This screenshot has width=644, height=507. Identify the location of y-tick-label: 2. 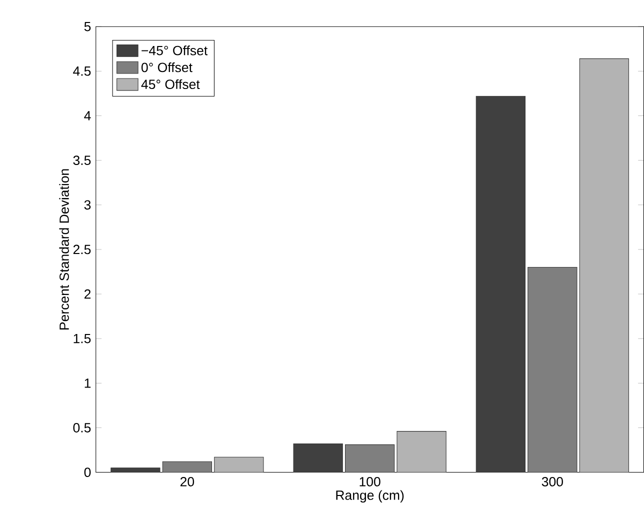
(87, 294).